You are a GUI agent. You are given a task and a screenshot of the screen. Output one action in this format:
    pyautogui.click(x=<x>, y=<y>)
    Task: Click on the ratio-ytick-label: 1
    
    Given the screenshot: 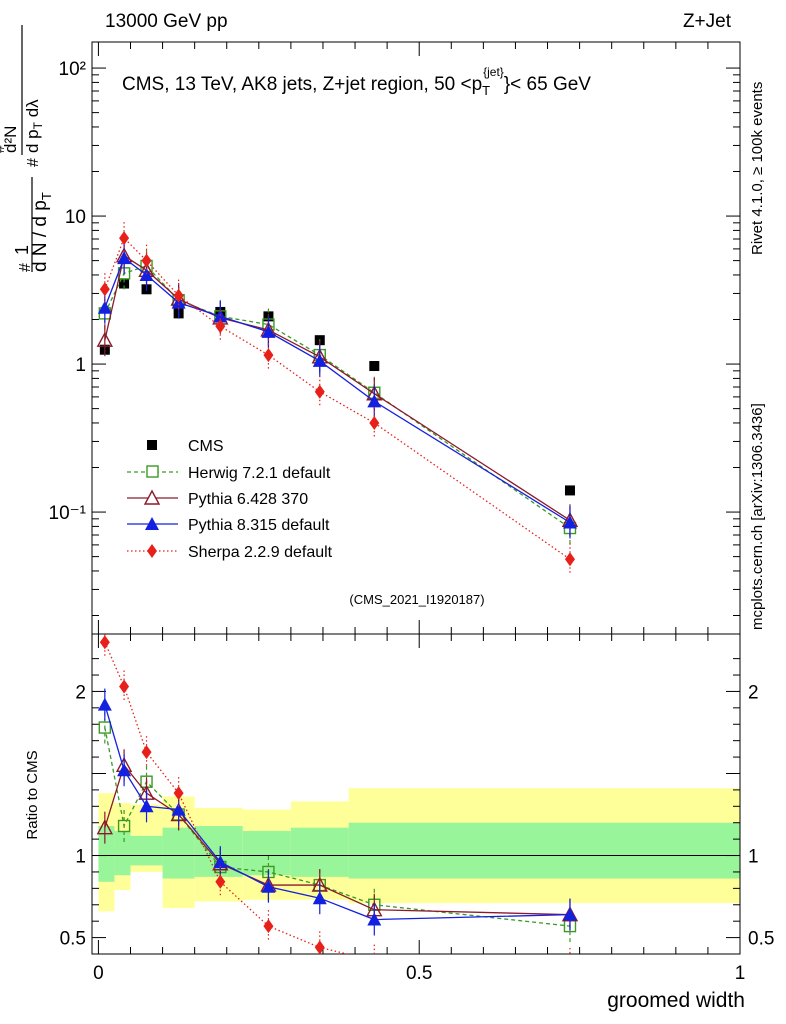 What is the action you would take?
    pyautogui.click(x=80, y=857)
    